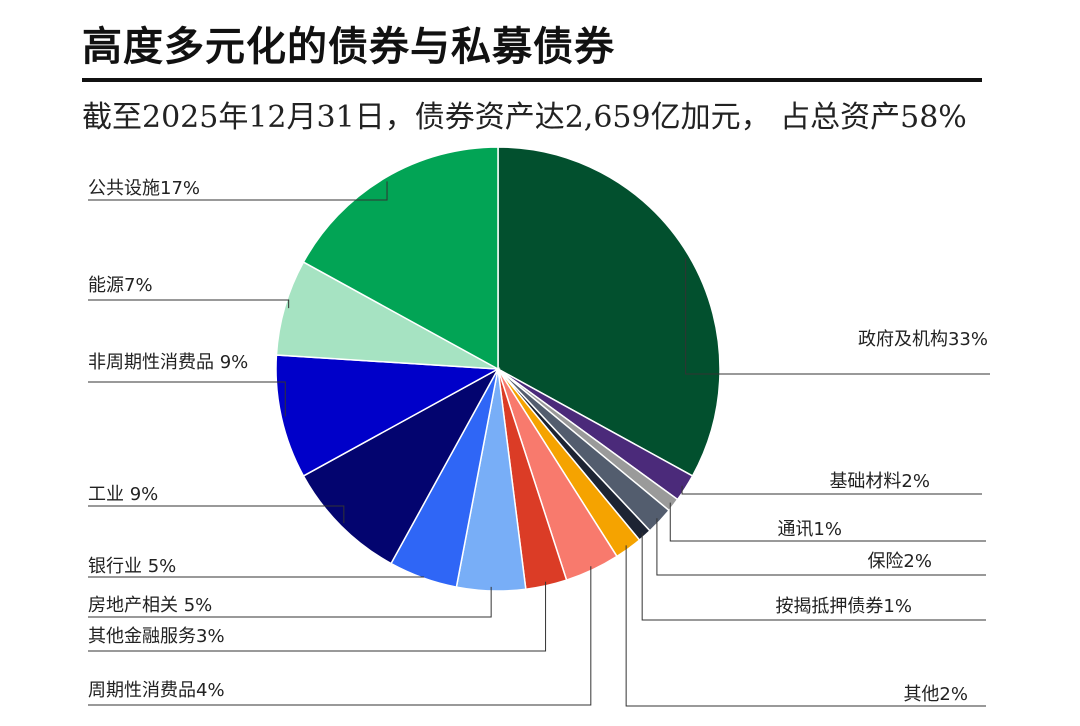 Image resolution: width=1080 pixels, height=726 pixels. I want to click on chart-subtitle: 截至2025年12月31日，债券资产达2,659亿加元， 占总资产58%, so click(524, 117).